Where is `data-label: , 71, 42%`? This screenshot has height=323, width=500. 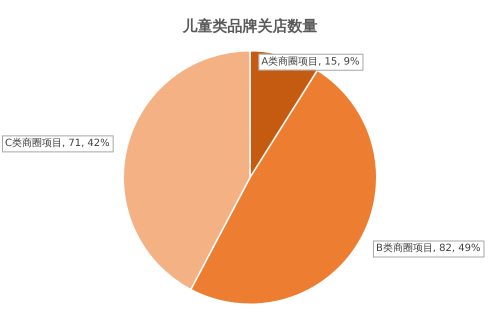
data-label: , 71, 42% is located at coordinates (86, 143).